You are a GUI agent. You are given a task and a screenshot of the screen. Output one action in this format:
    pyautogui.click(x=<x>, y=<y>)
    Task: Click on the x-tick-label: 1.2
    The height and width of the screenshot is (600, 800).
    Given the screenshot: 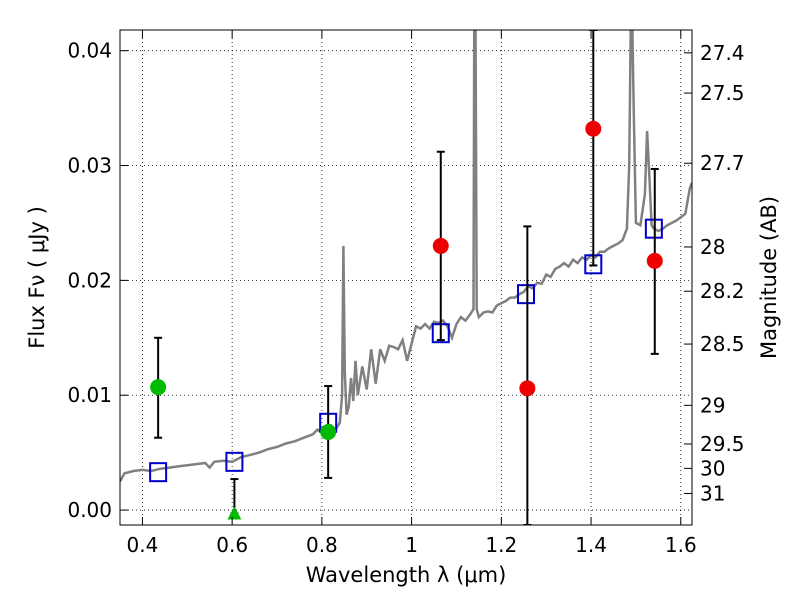 What is the action you would take?
    pyautogui.click(x=501, y=545)
    